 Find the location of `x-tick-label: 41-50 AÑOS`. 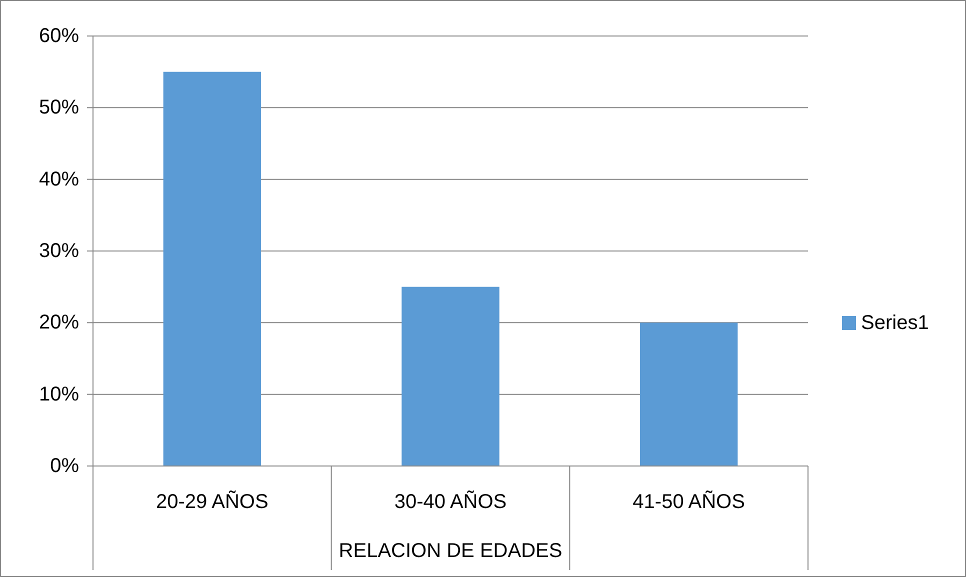

x-tick-label: 41-50 AÑOS is located at coordinates (688, 501).